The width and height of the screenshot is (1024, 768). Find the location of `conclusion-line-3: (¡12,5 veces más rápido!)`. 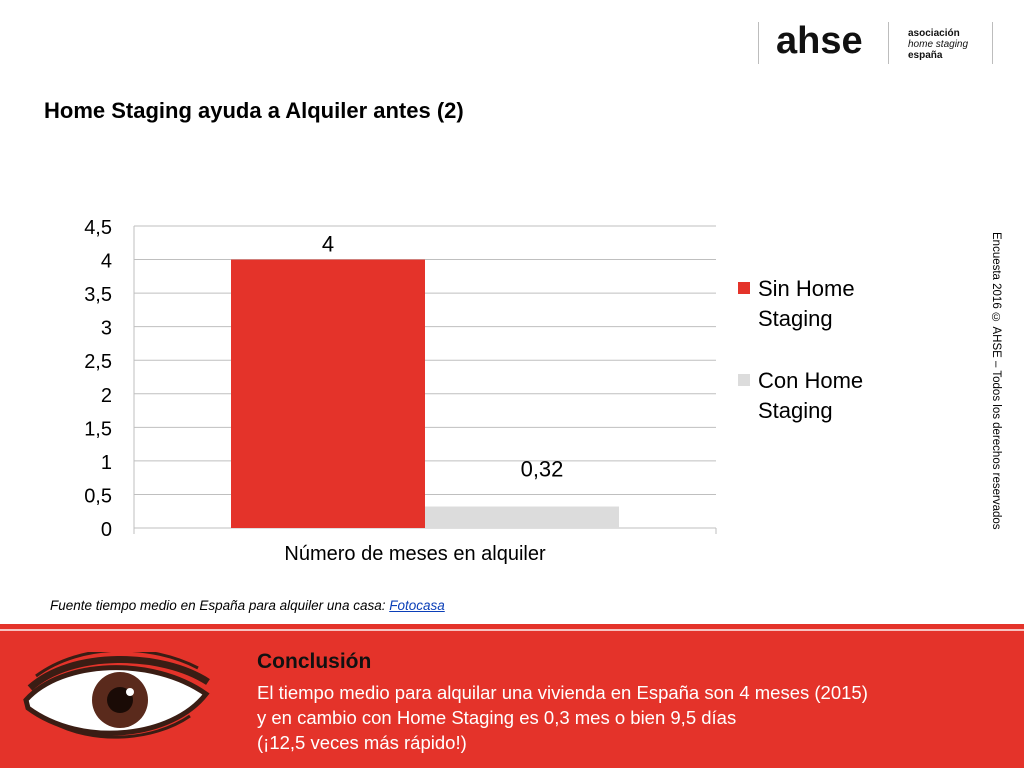

conclusion-line-3: (¡12,5 veces más rápido!) is located at coordinates (362, 742).